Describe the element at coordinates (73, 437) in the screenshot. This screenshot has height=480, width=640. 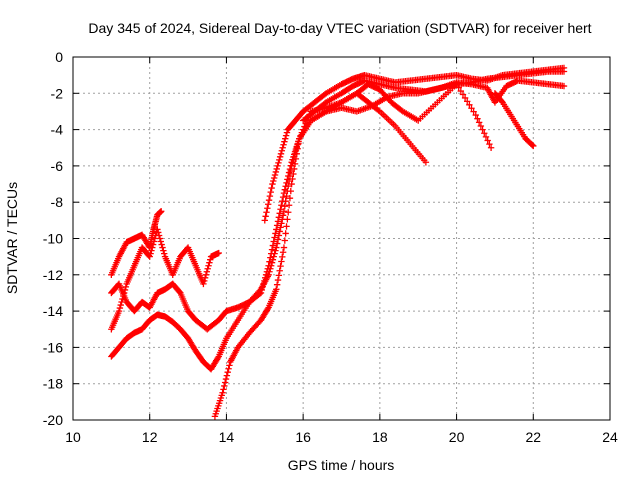
I see `x-tick-label: 10` at that location.